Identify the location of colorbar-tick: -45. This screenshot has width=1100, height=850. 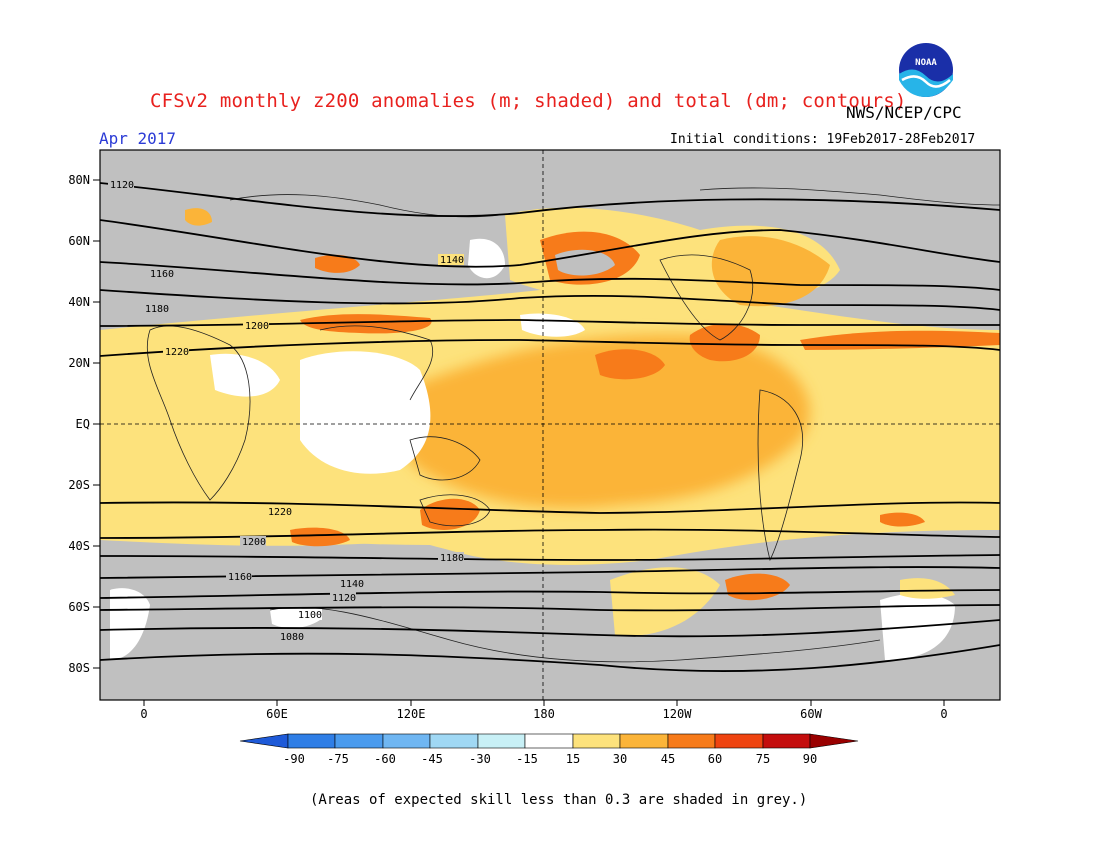
(432, 759).